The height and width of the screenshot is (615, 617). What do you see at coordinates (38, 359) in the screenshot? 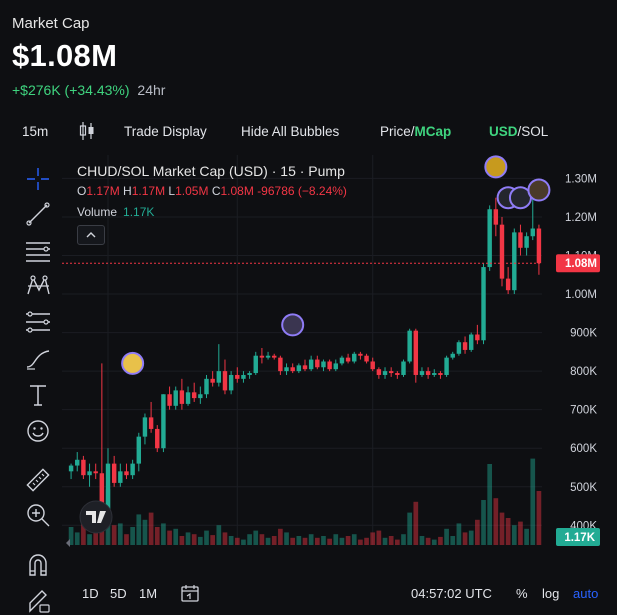
I see `brush-icon` at bounding box center [38, 359].